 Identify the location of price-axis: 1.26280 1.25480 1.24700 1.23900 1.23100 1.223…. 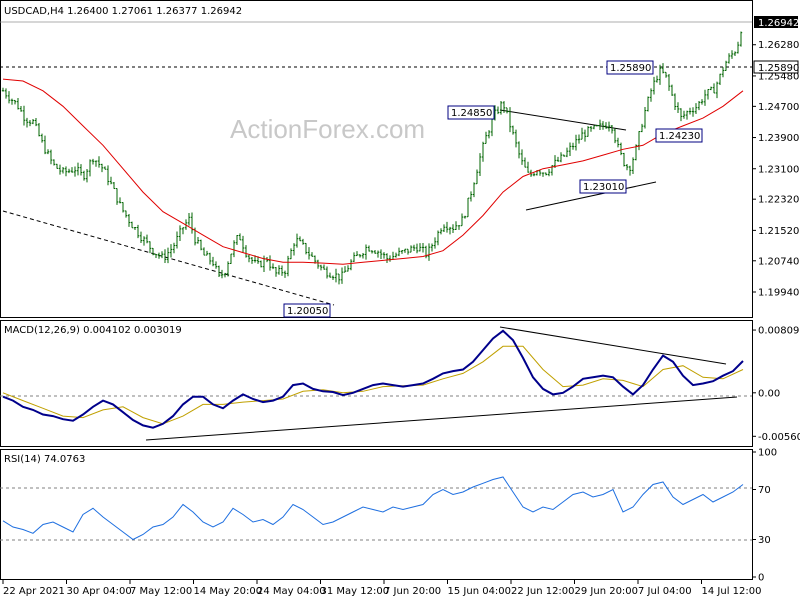
(775, 169).